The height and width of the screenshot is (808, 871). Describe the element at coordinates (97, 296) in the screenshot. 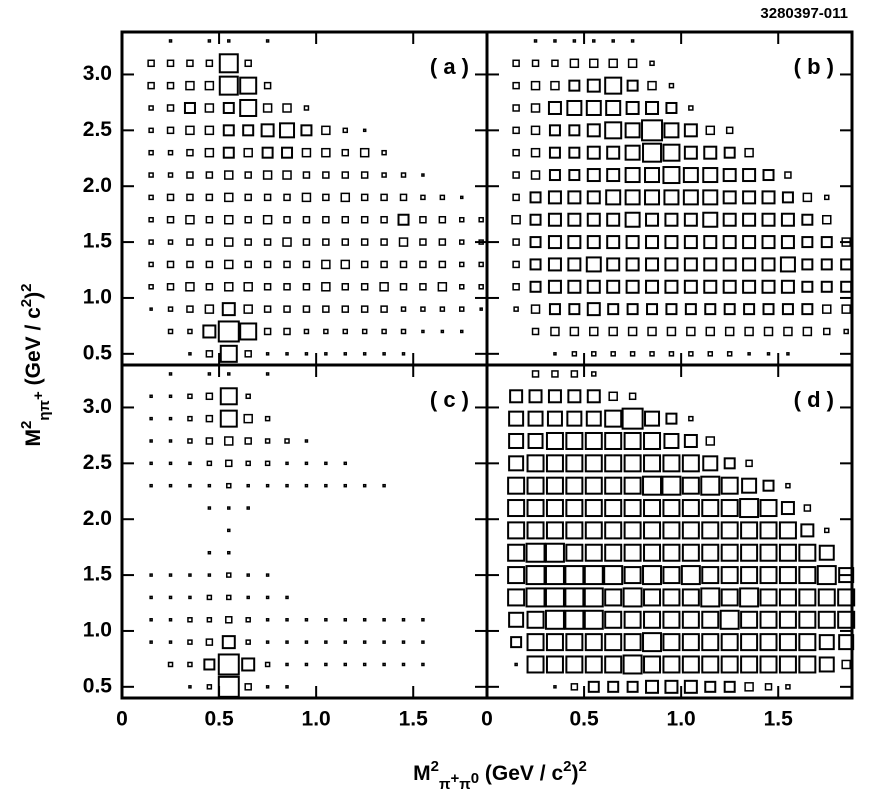

I see `y-tick-label: 1.0` at that location.